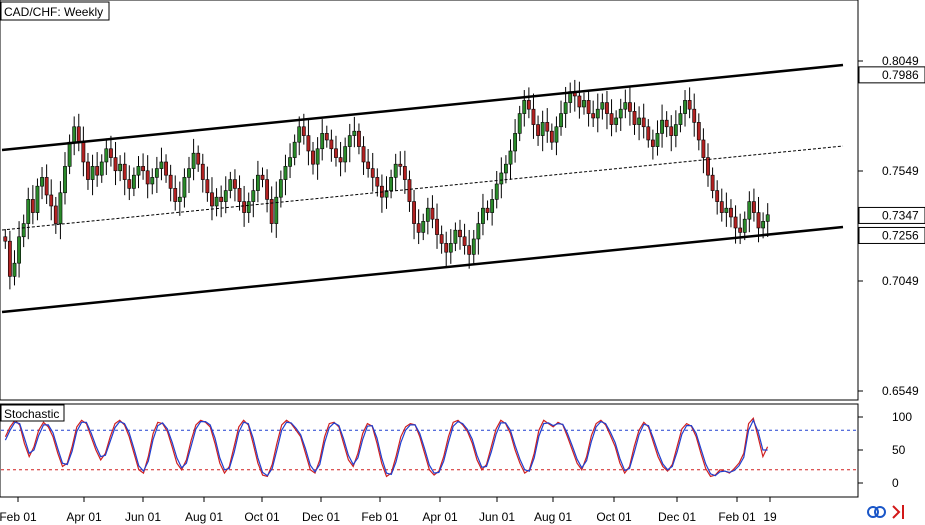 This screenshot has height=525, width=925. Describe the element at coordinates (31, 414) in the screenshot. I see `stochastic-title-text: Stochastic` at that location.